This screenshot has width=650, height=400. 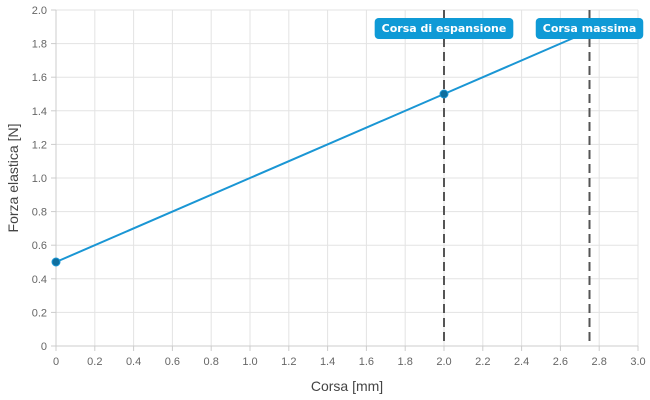 I want to click on x-tick-label: 0.2, so click(x=94, y=362).